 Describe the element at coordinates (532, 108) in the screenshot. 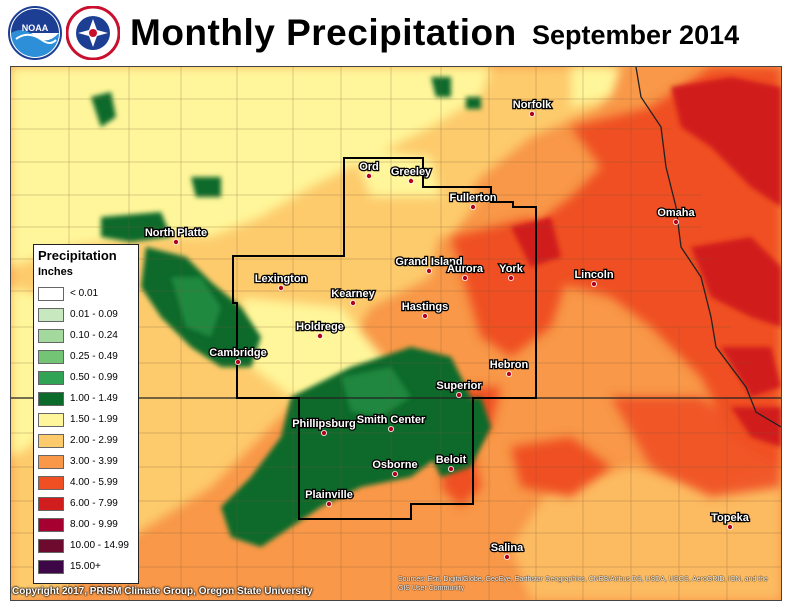

I see `city-marker: Norfolk` at that location.